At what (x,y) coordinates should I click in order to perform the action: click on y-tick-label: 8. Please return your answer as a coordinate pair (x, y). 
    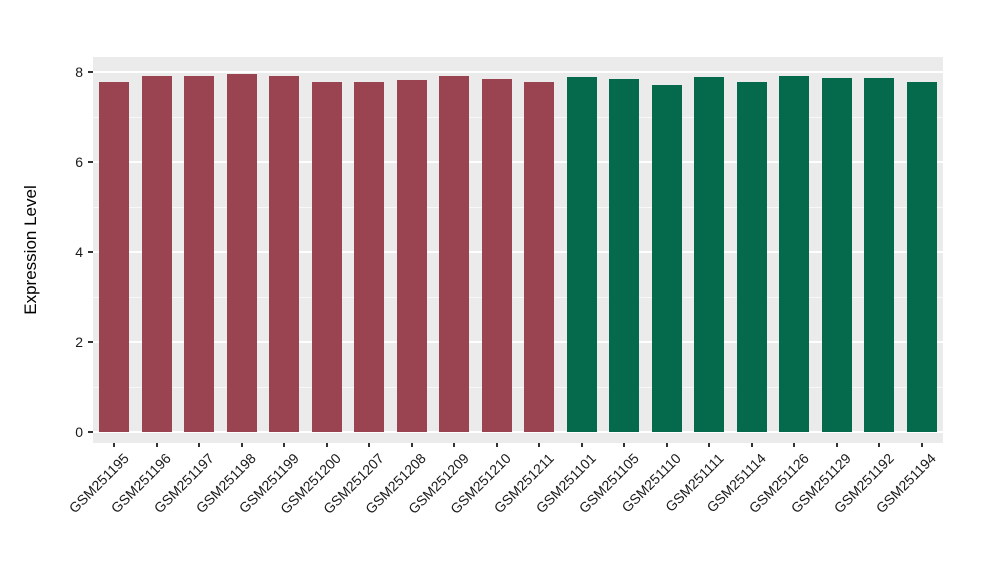
    Looking at the image, I should click on (79, 72).